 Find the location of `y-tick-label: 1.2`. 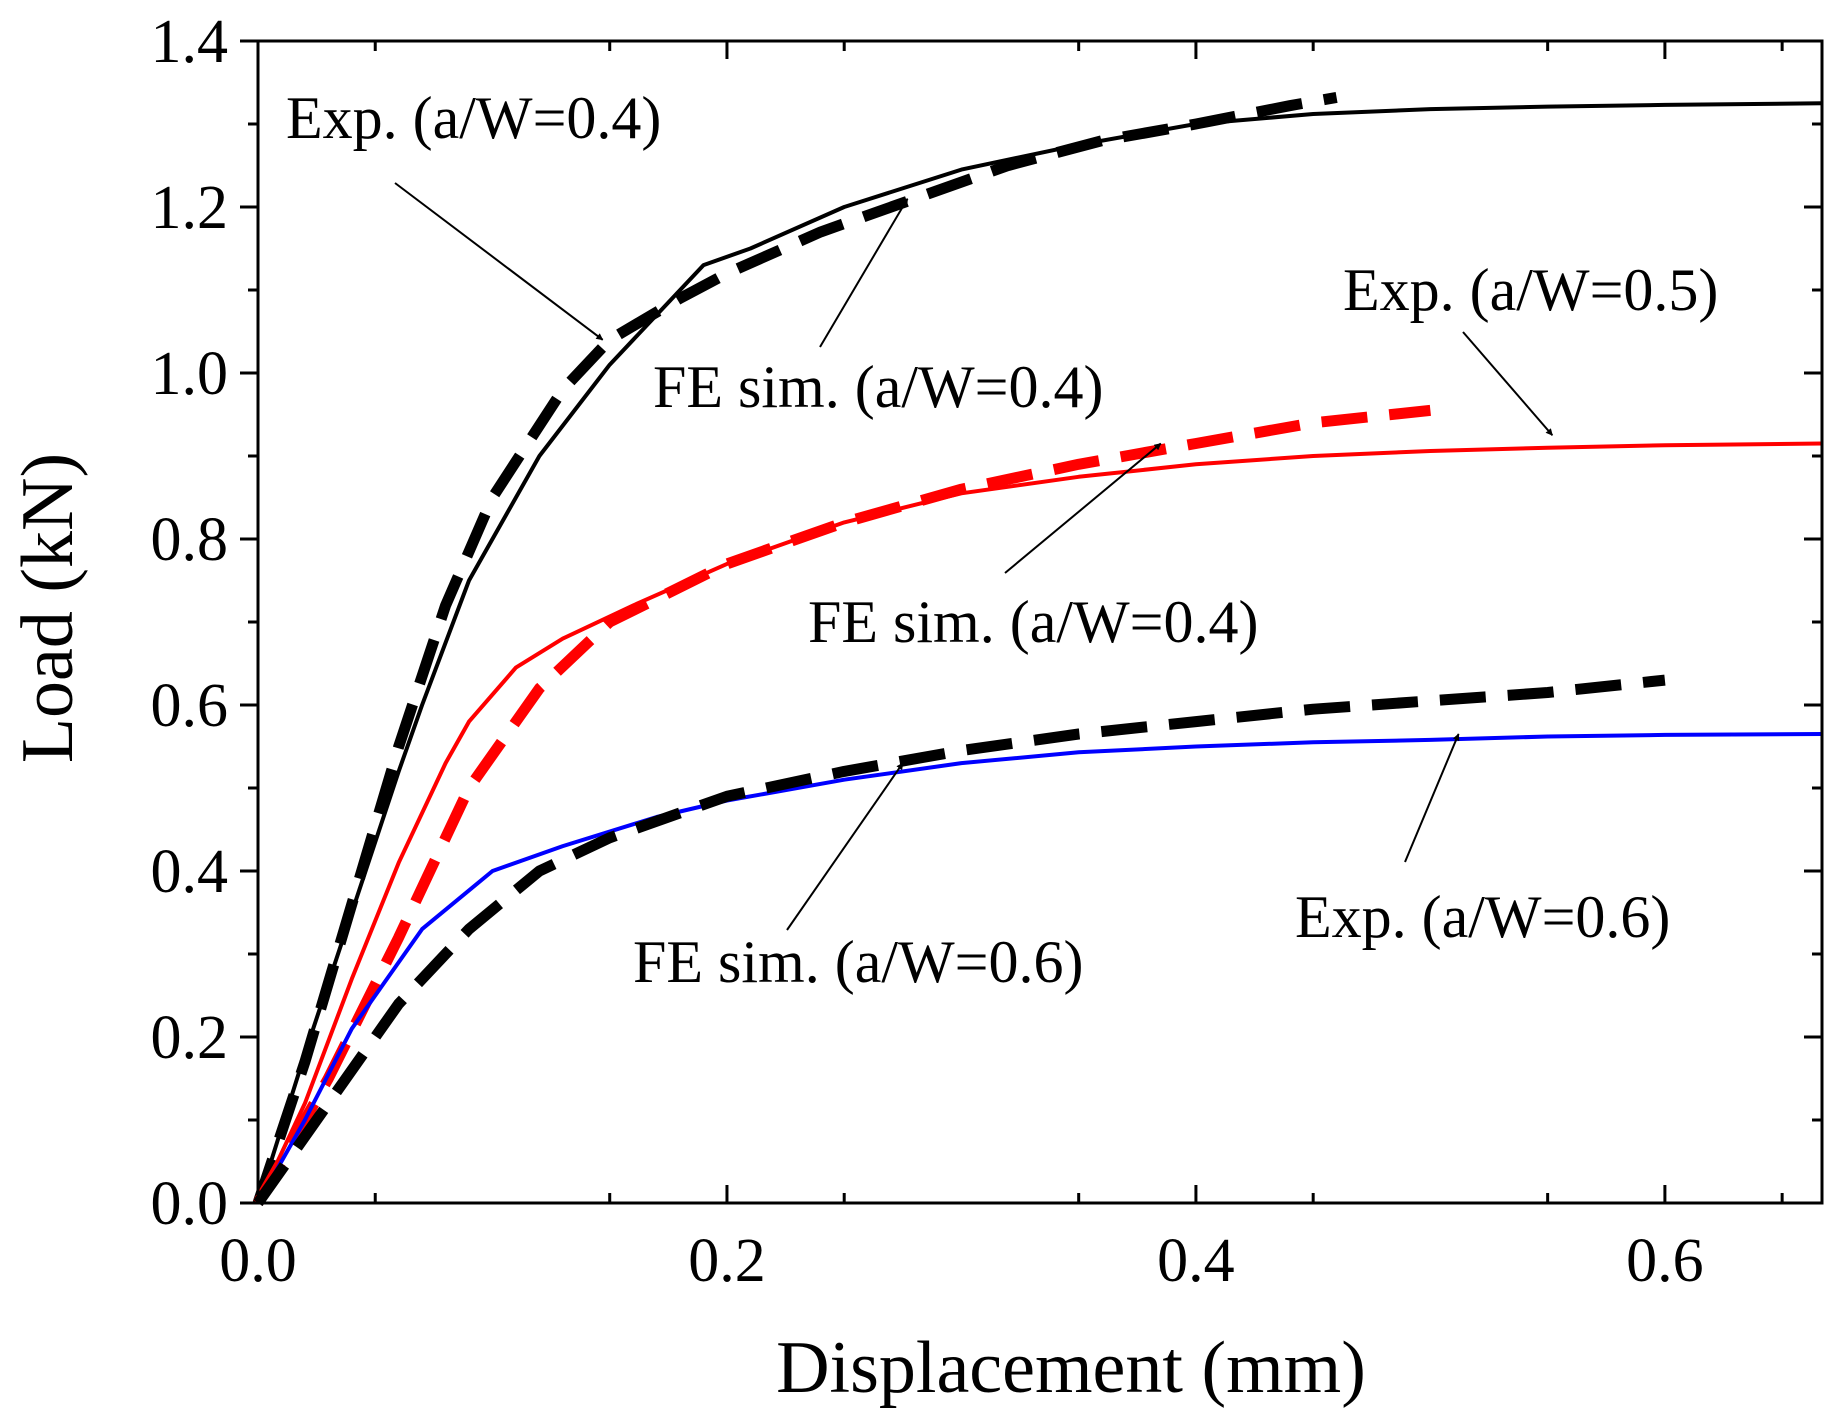

y-tick-label: 1.2 is located at coordinates (190, 208).